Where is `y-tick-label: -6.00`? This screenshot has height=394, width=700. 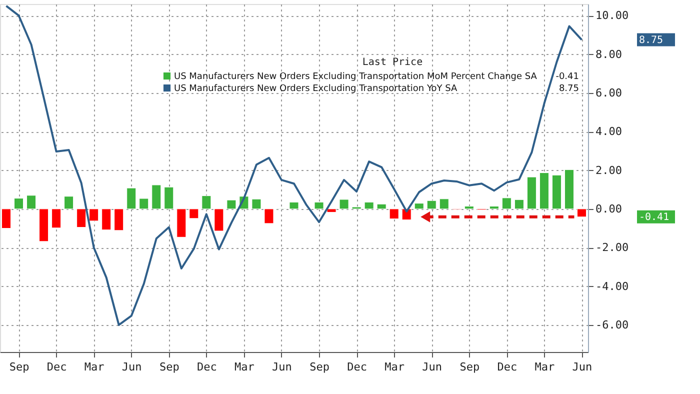 y-tick-label: -6.00 is located at coordinates (612, 325).